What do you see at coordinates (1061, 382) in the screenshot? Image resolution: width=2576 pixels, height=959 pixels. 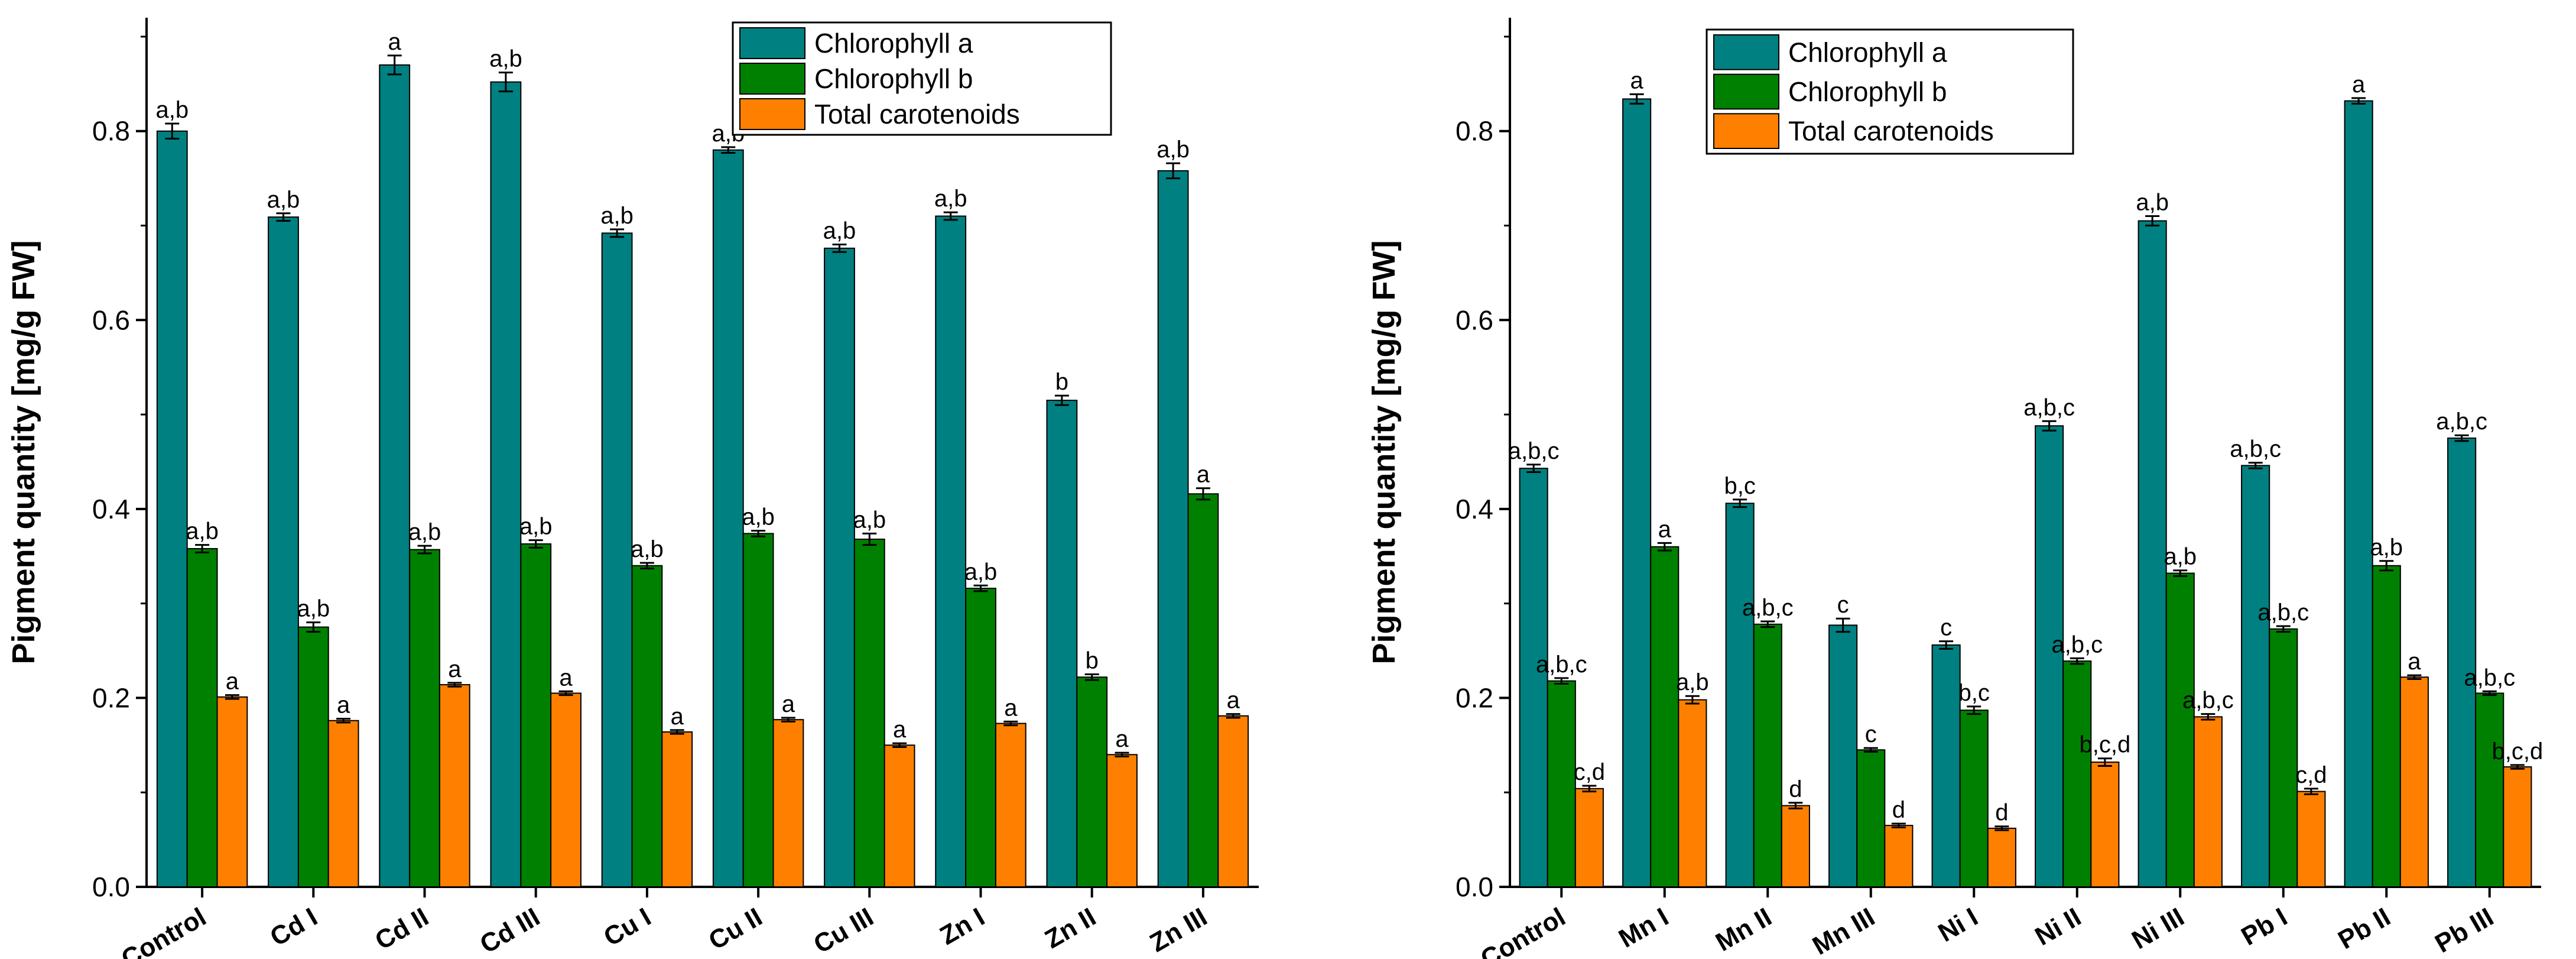 I see `data-label: b` at bounding box center [1061, 382].